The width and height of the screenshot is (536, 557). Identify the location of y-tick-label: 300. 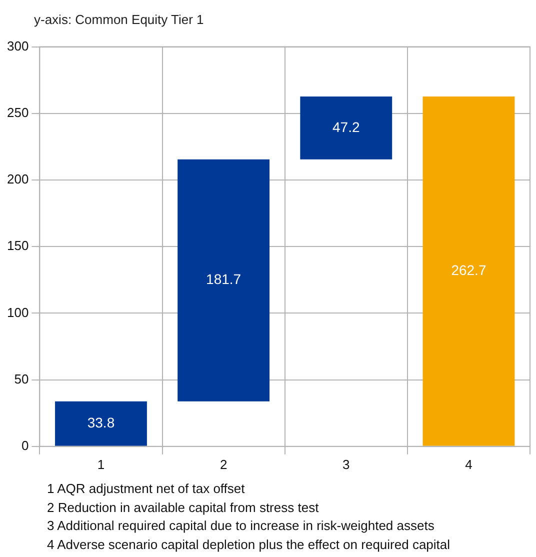
(17, 46).